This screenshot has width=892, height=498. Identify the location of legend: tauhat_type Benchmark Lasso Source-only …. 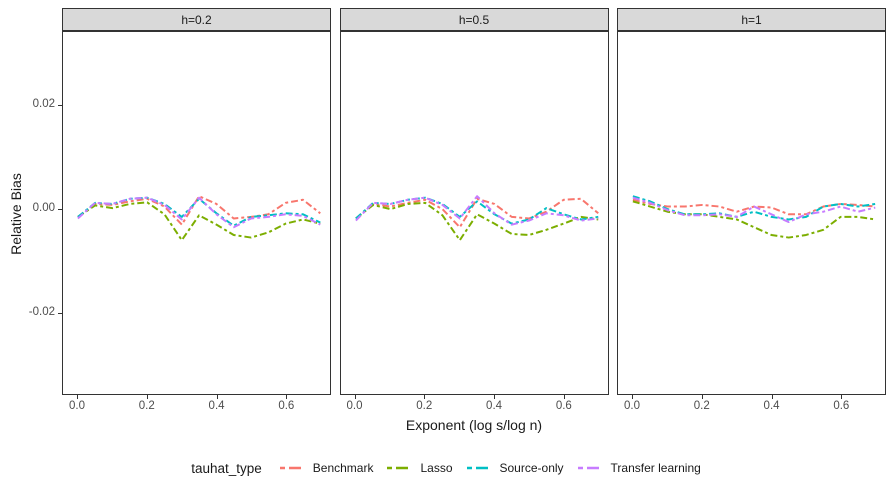
(446, 468).